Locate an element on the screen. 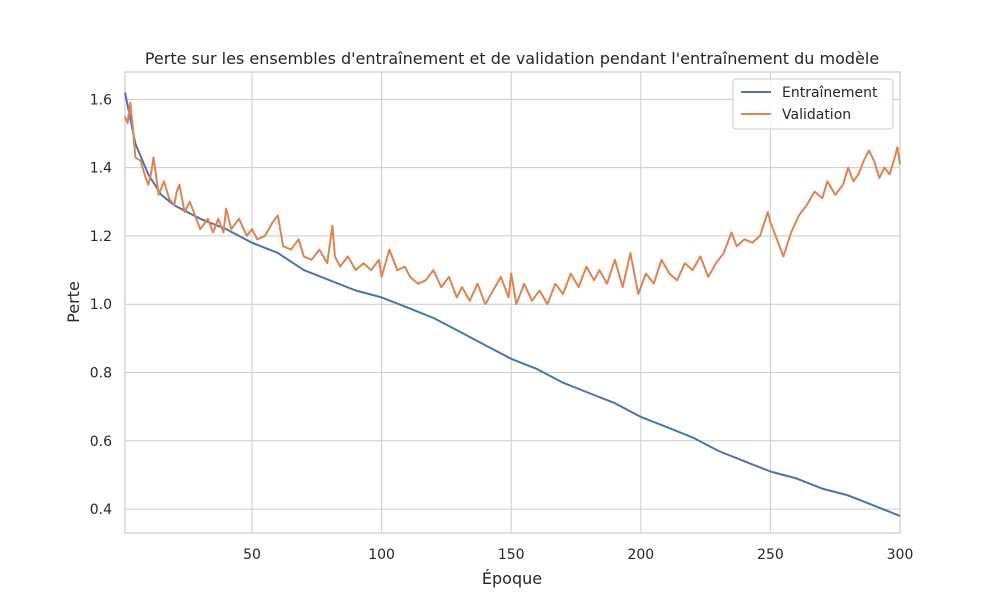 The height and width of the screenshot is (600, 1000). y-tick-label: 1.4 is located at coordinates (101, 169).